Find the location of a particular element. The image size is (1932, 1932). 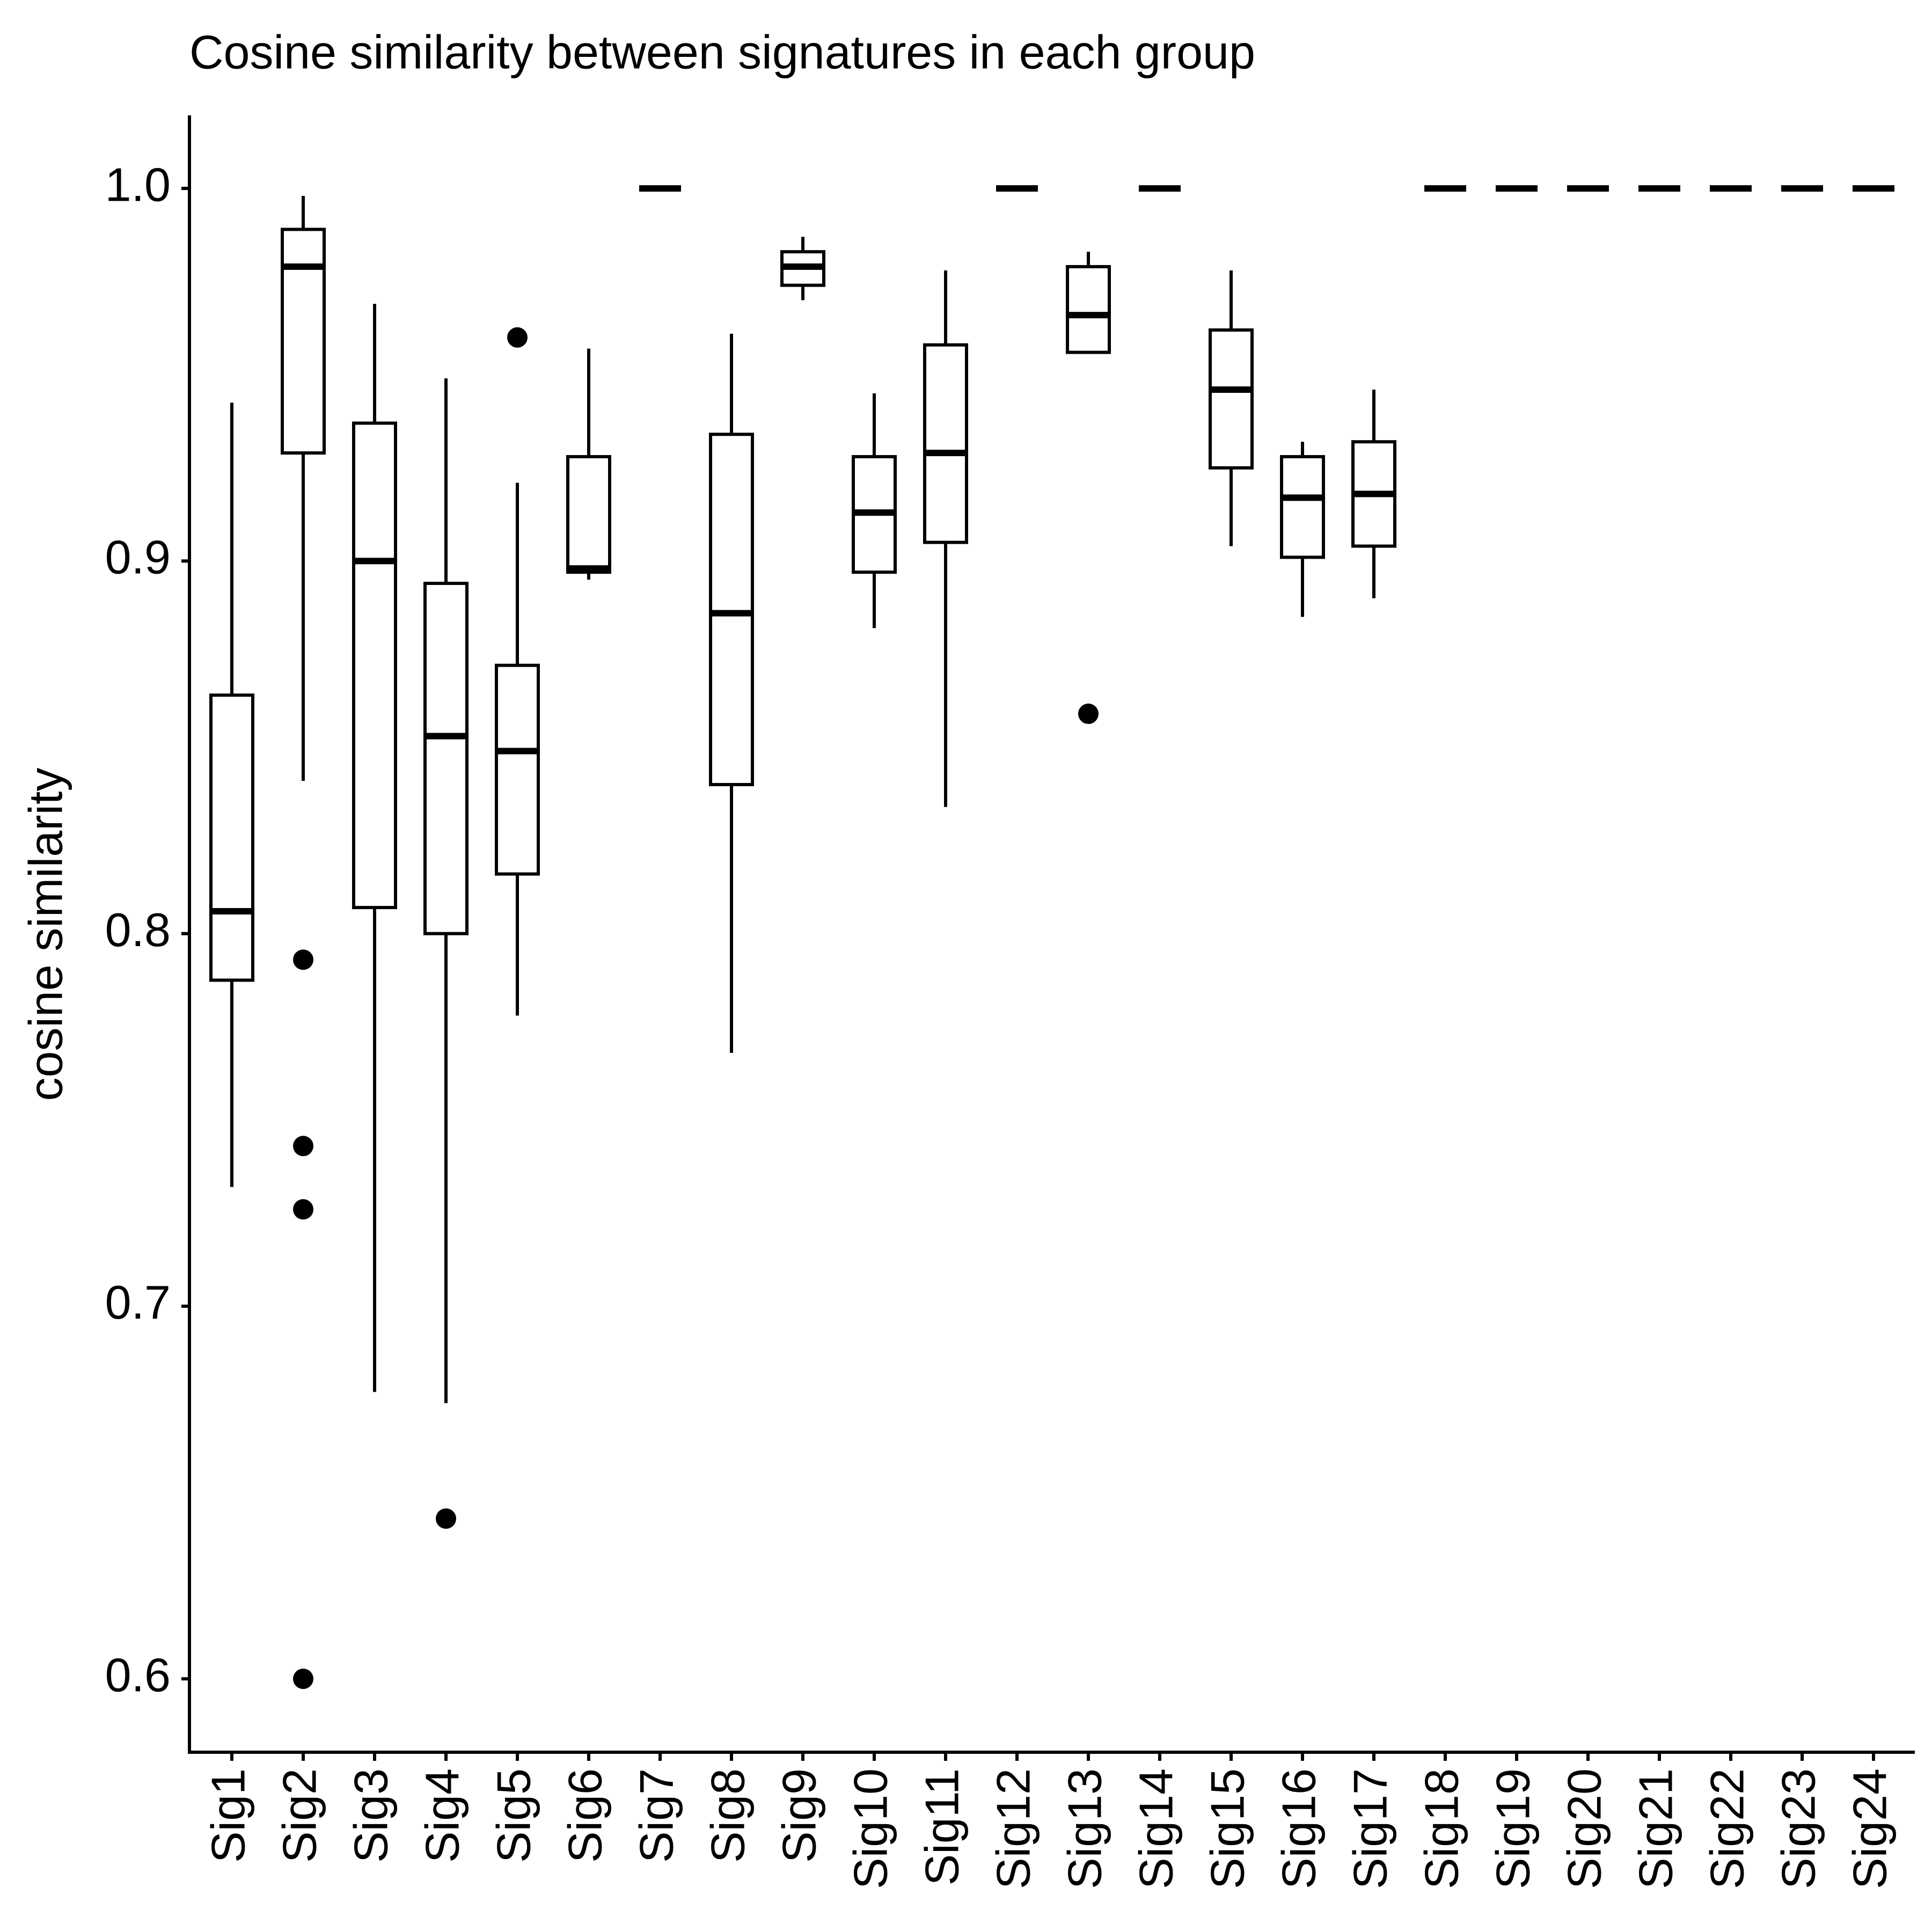

x-tick-label: Sig24 is located at coordinates (1869, 1828).